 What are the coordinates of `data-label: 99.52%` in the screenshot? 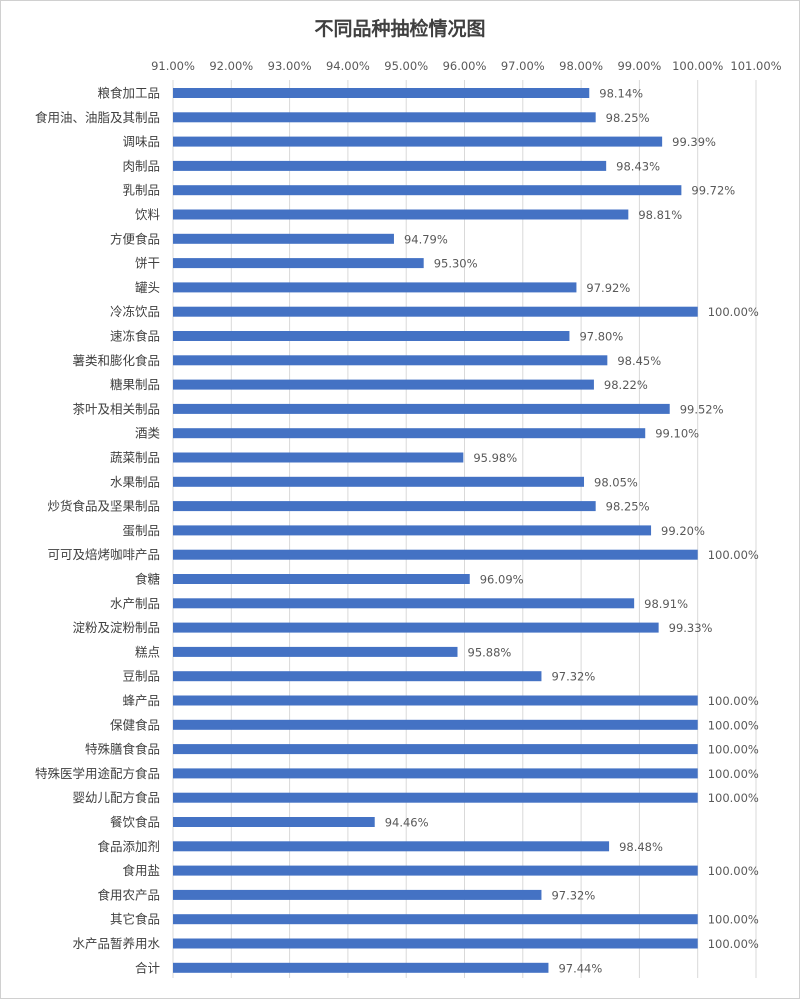 It's located at (702, 409).